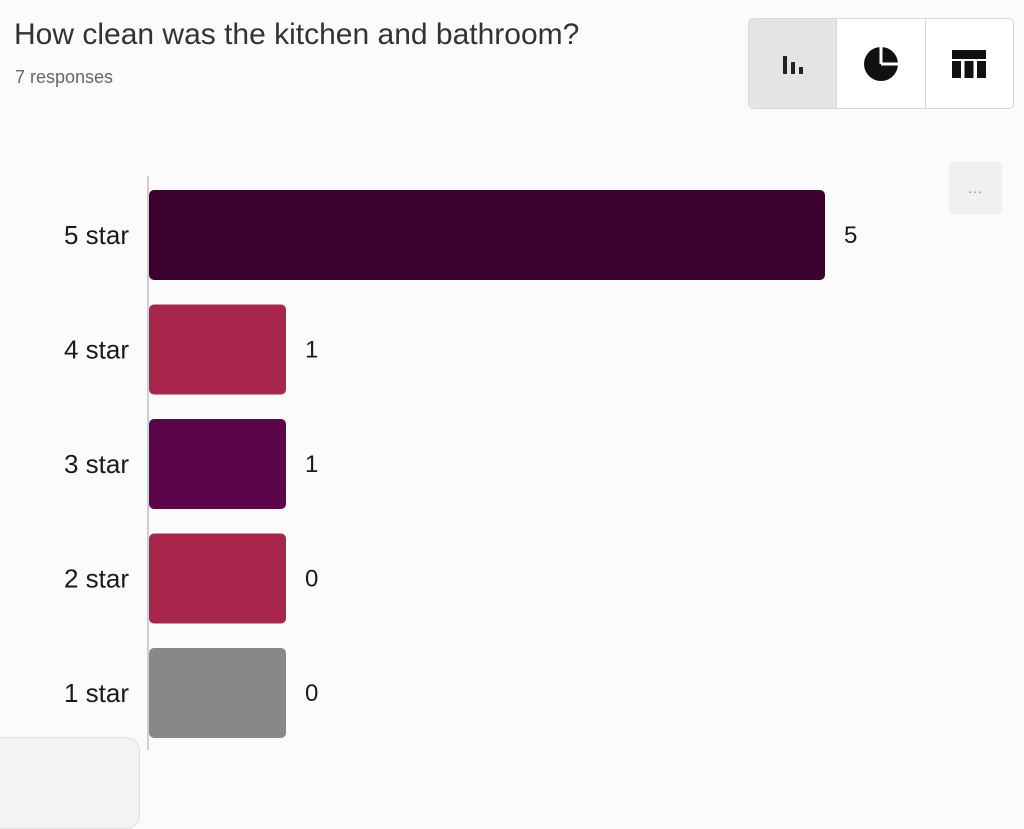  I want to click on question-title: How clean was the kitchen and bathroom?, so click(297, 34).